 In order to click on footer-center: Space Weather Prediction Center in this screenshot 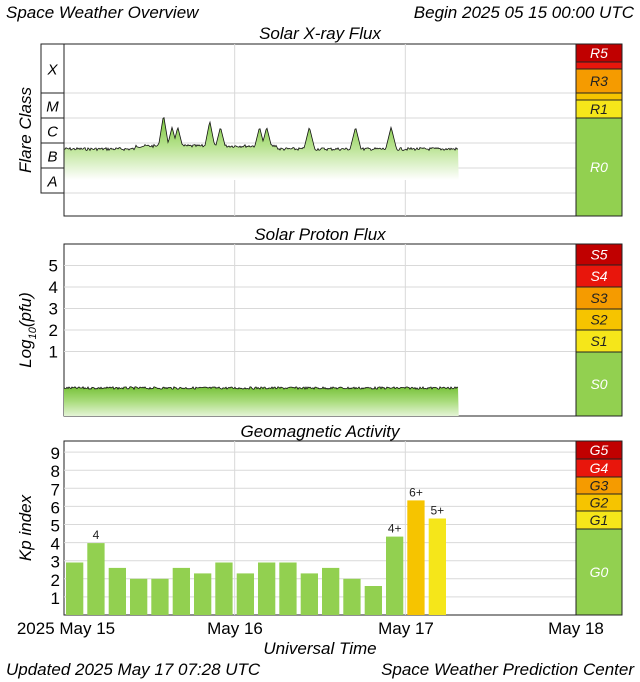, I will do `click(508, 669)`.